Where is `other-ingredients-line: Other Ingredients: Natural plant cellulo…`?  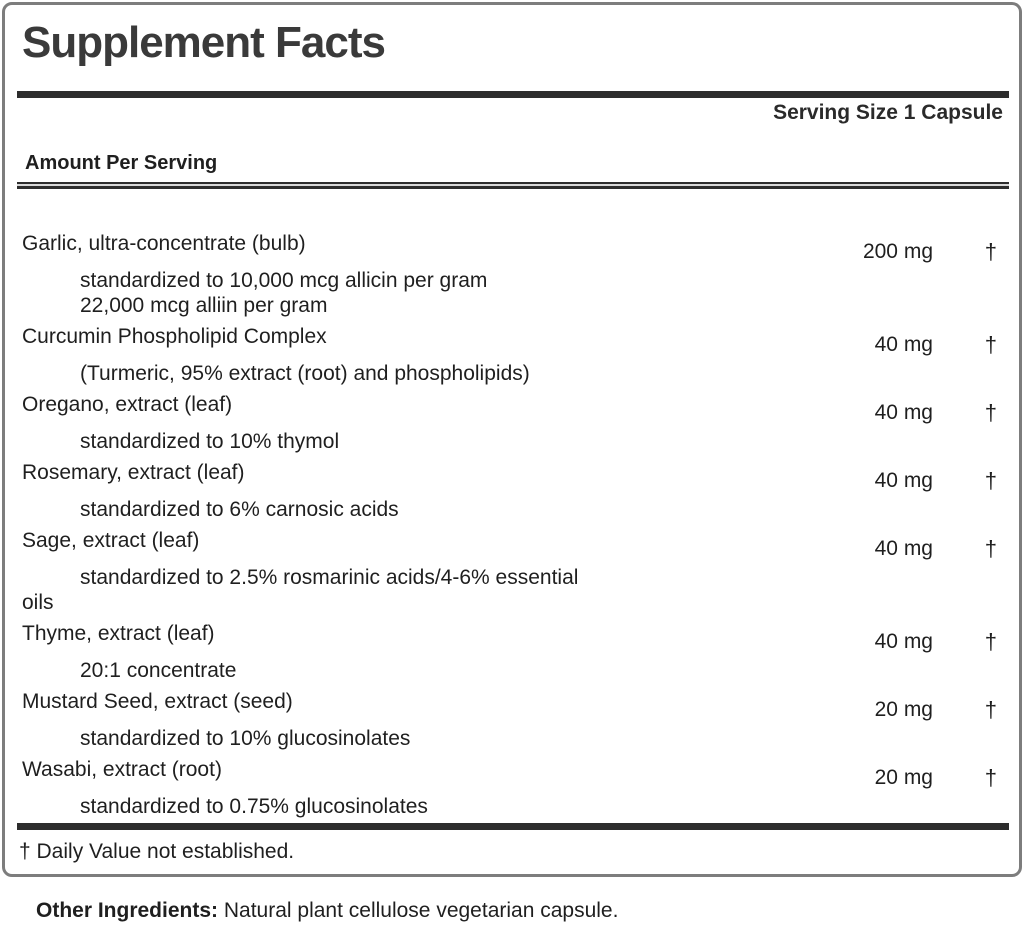
other-ingredients-line: Other Ingredients: Natural plant cellulo… is located at coordinates (530, 911).